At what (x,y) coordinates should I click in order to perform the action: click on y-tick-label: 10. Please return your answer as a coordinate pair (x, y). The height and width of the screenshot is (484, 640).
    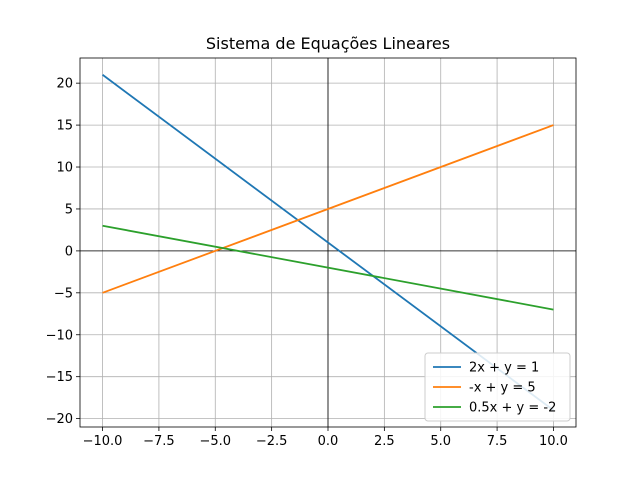
    Looking at the image, I should click on (64, 168).